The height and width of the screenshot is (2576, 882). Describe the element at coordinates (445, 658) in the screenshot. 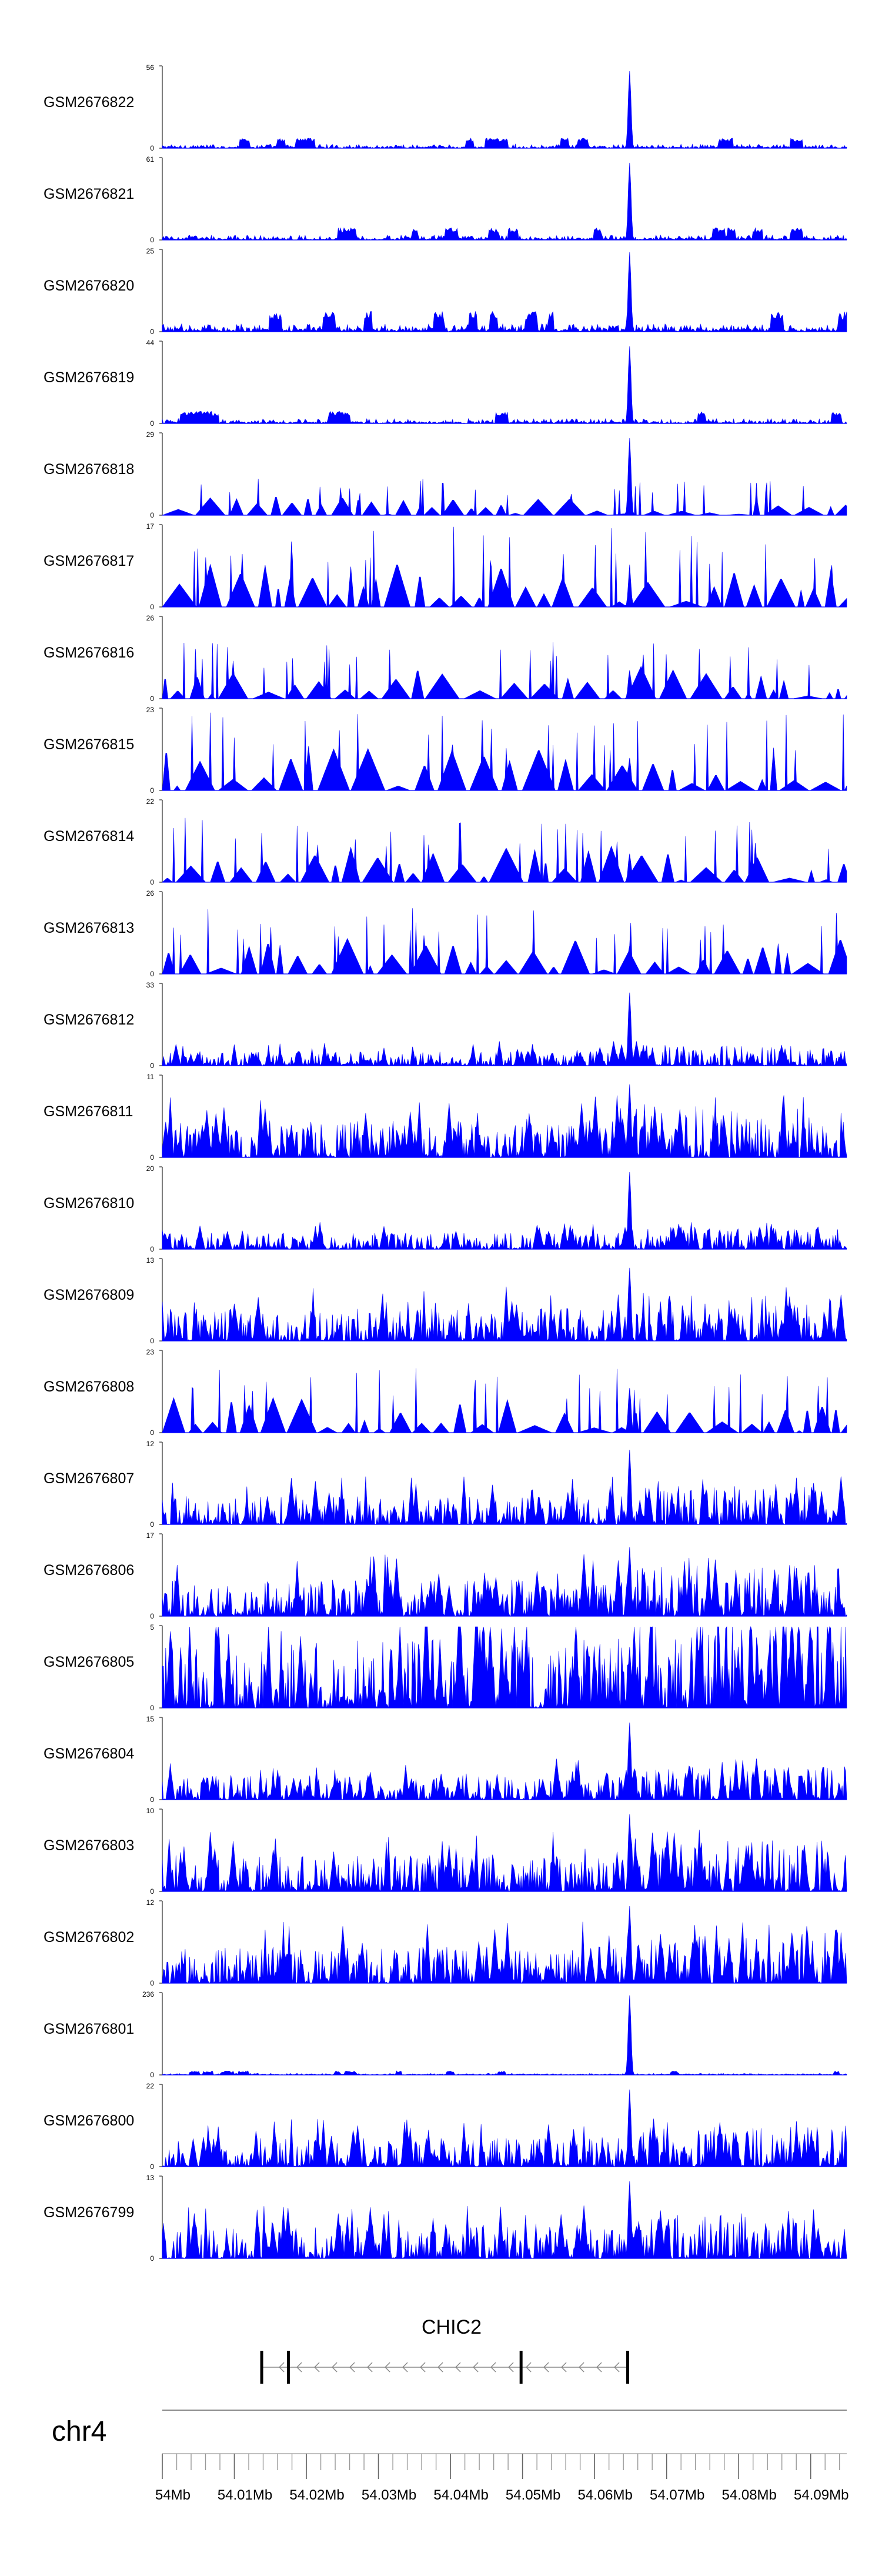

I see `track-GSM2676816: GSM2676816 26 0` at that location.